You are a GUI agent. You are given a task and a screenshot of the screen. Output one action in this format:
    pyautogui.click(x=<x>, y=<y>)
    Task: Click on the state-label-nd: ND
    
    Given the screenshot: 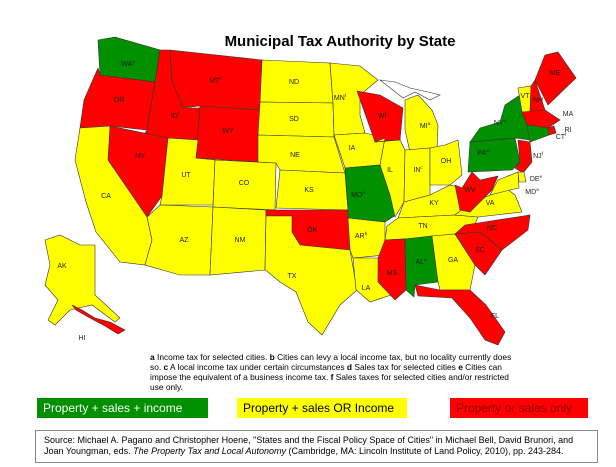 What is the action you would take?
    pyautogui.click(x=294, y=82)
    